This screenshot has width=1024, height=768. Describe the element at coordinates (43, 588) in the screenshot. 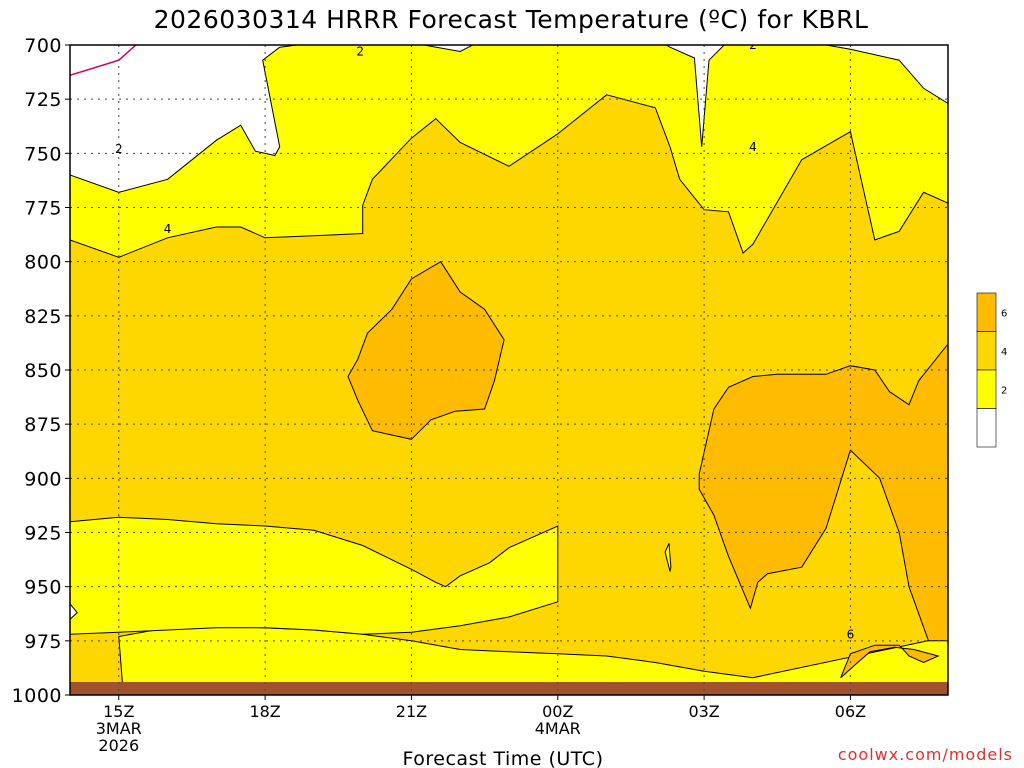

I see `y-tick-label: 950` at that location.